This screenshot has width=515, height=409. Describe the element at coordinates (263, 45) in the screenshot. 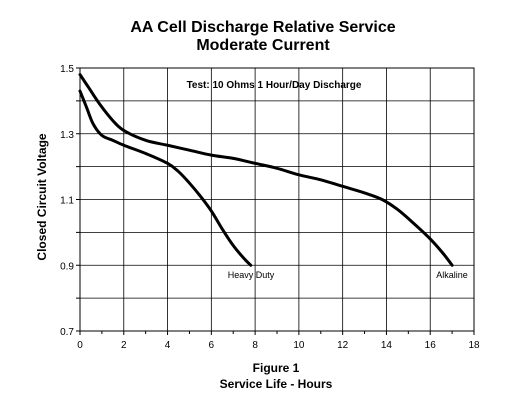

I see `chart-title-line-2: Moderate Current` at that location.